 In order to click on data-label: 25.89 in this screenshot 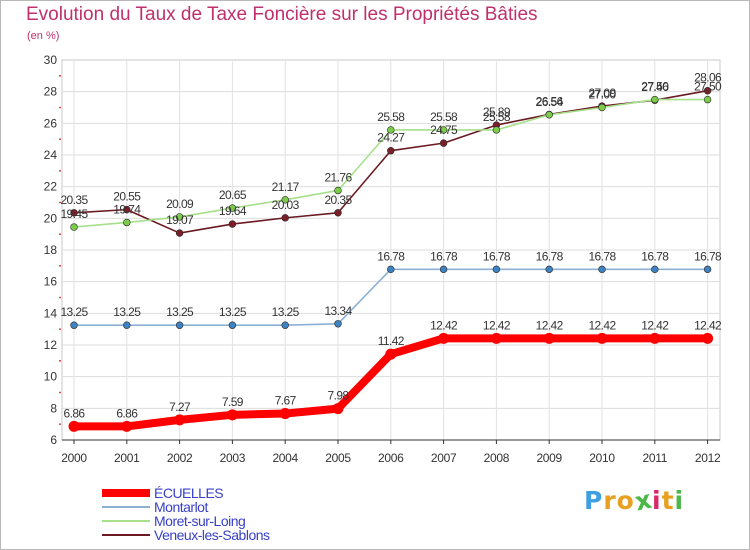, I will do `click(497, 112)`.